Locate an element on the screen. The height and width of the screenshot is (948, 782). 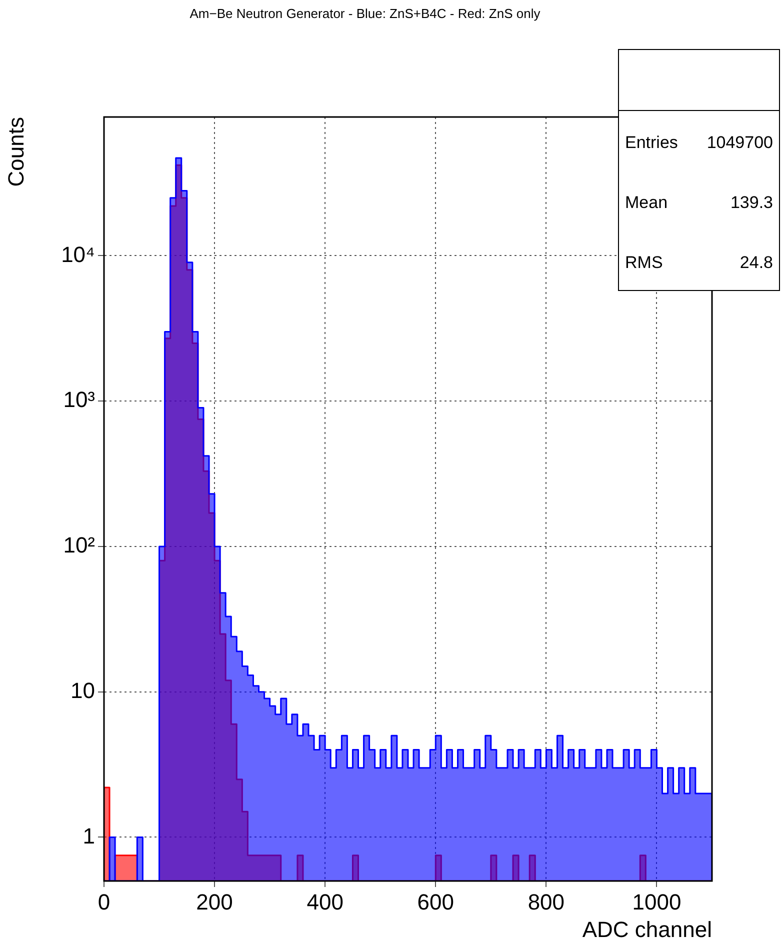
y-axis-title: Counts is located at coordinates (15, 152).